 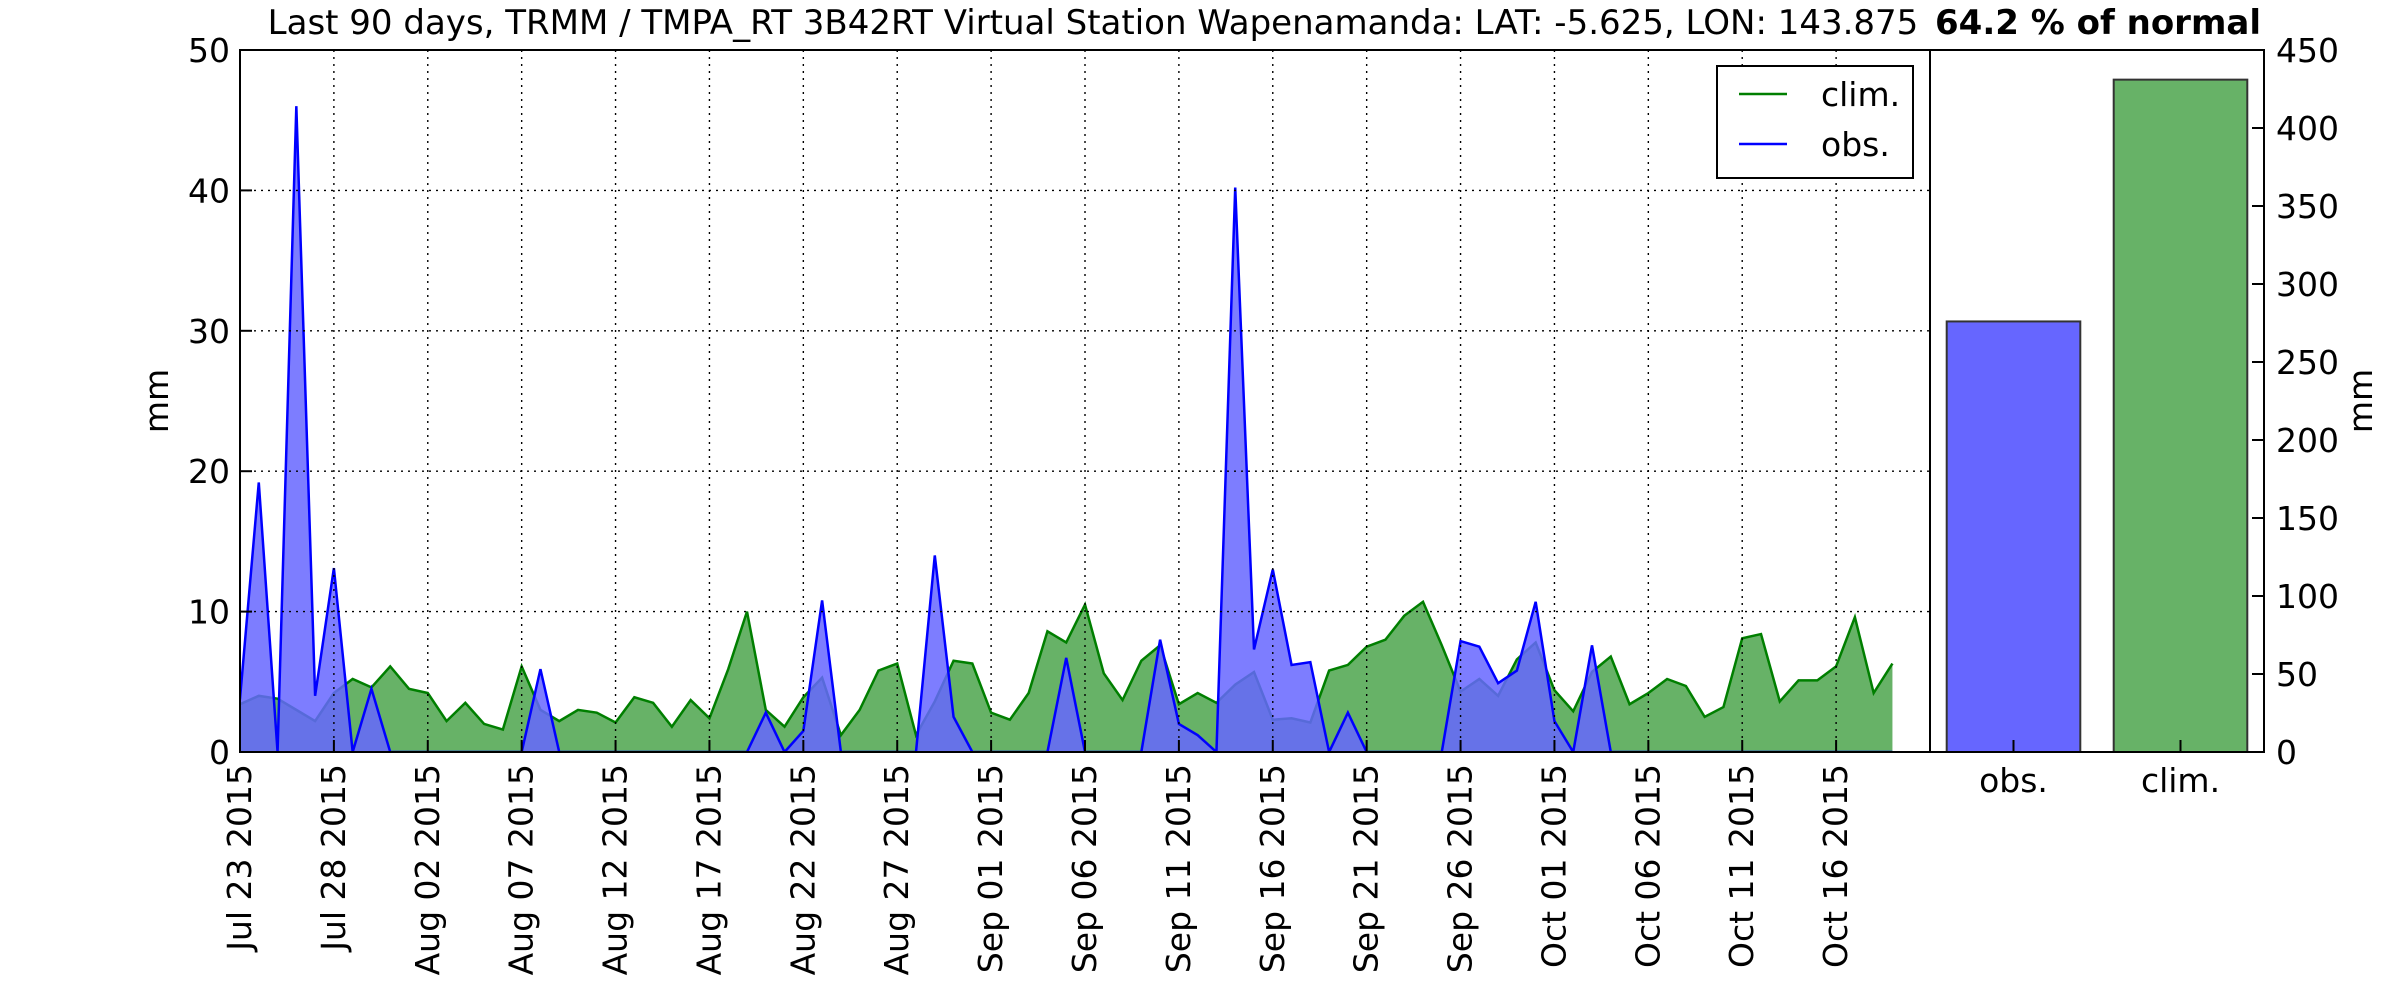 I want to click on bar-y-axis-label: mm, so click(x=2360, y=401).